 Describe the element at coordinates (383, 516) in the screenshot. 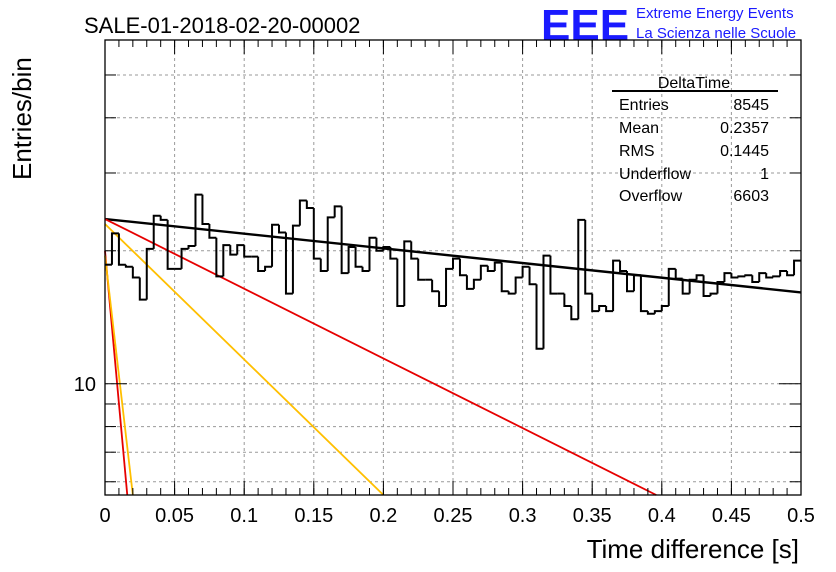

I see `x-tick-label: 0.2` at that location.